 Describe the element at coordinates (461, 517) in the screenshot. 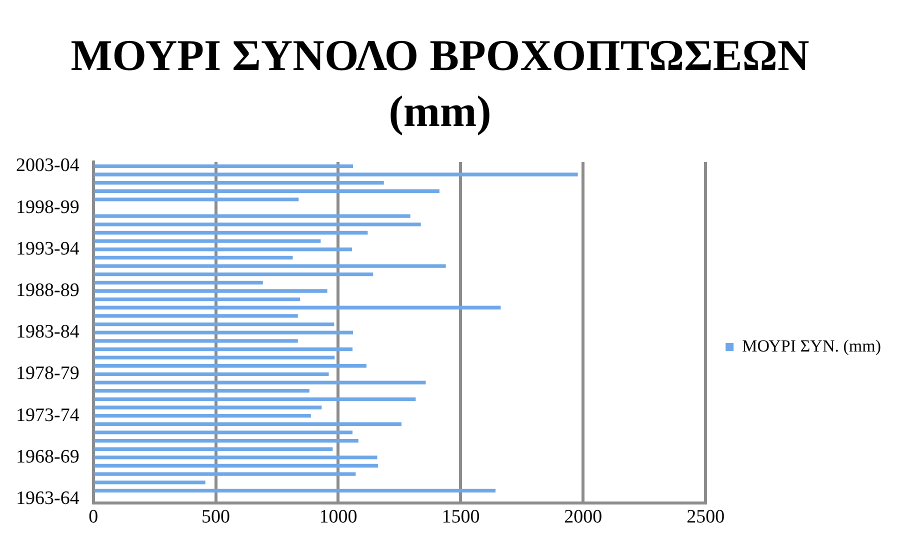

I see `x-tick-label: 1500` at that location.